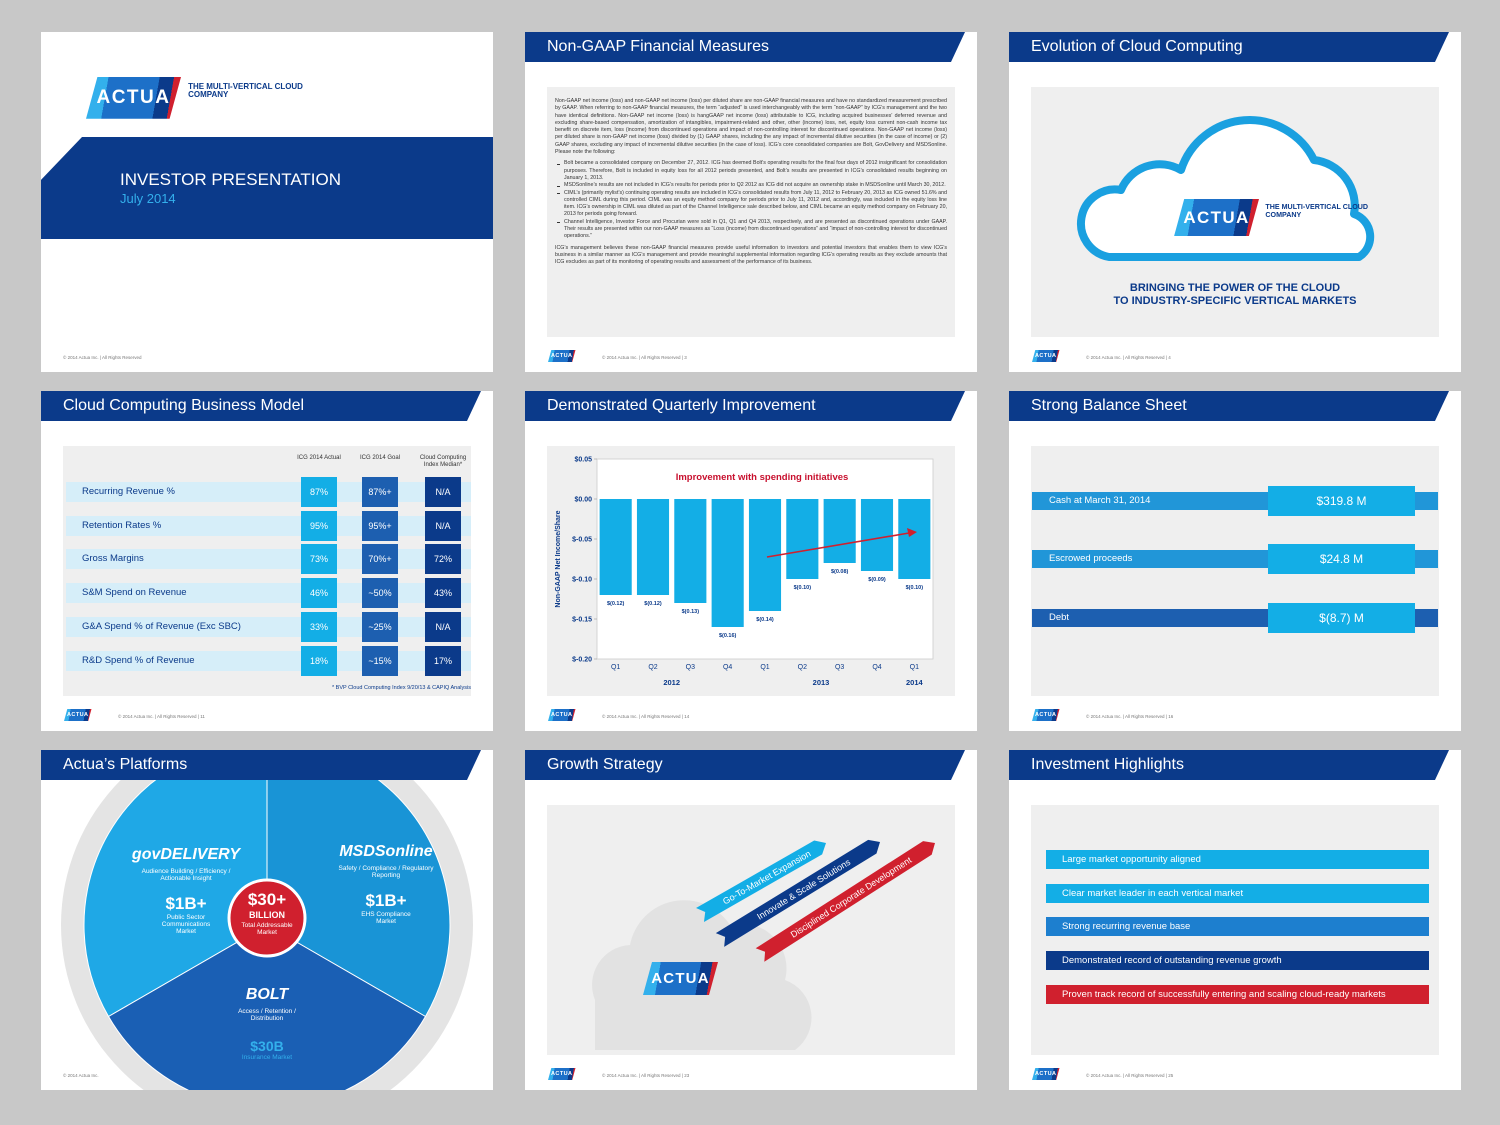 Image resolution: width=1500 pixels, height=1125 pixels. What do you see at coordinates (267, 1046) in the screenshot?
I see `market-size: $30B` at bounding box center [267, 1046].